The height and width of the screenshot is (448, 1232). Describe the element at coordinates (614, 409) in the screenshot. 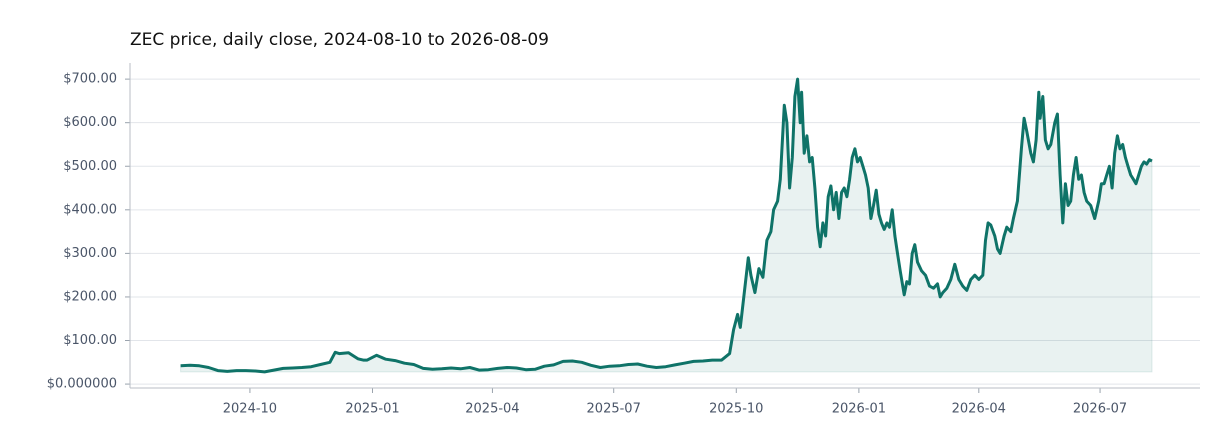

I see `x-tick-label: 2025-07` at that location.